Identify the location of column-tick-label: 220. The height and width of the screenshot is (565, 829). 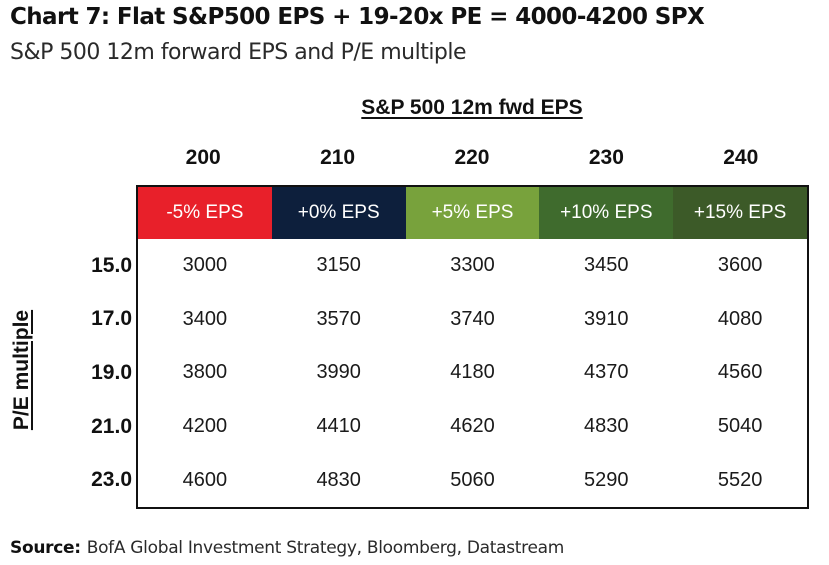
(472, 157).